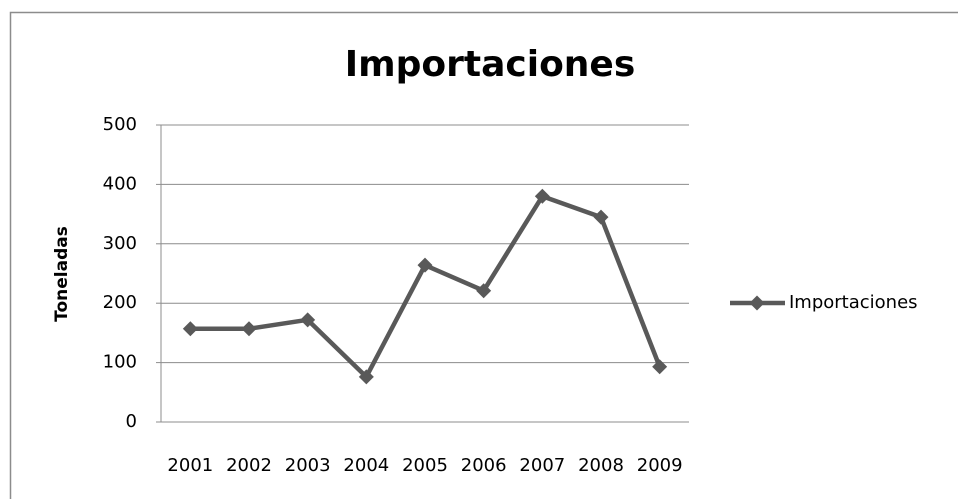 The height and width of the screenshot is (499, 958). What do you see at coordinates (853, 302) in the screenshot?
I see `legend-label: Importaciones` at bounding box center [853, 302].